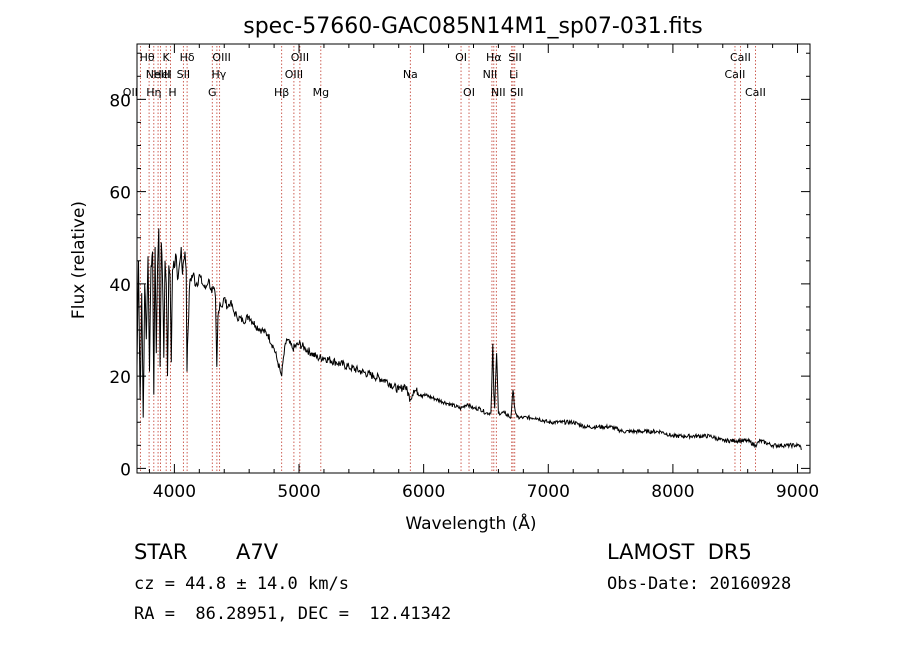 Image resolution: width=900 pixels, height=649 pixels. I want to click on redshift-velocity: cz = 44.8 ± 14.0 km/s, so click(241, 584).